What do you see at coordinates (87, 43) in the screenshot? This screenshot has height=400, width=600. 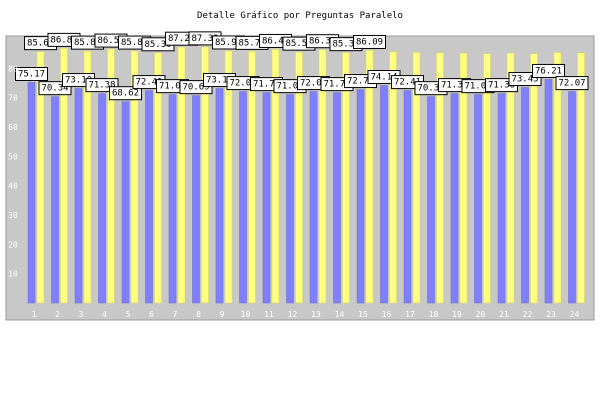 I see `data-label-text-series-2-cat-3: 85.86` at bounding box center [87, 43].